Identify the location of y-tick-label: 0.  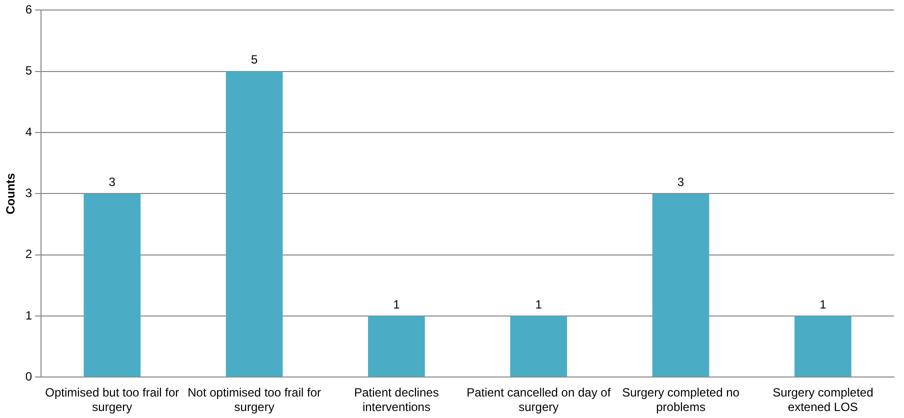
(28, 377).